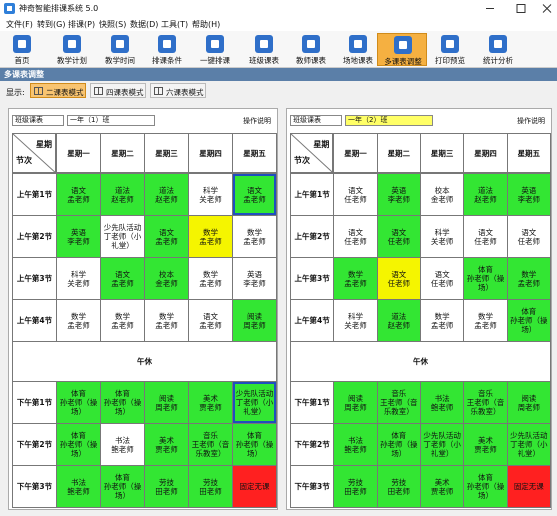 The image size is (557, 516). Describe the element at coordinates (19, 24) in the screenshot. I see `menu-item: 文件(F)` at that location.